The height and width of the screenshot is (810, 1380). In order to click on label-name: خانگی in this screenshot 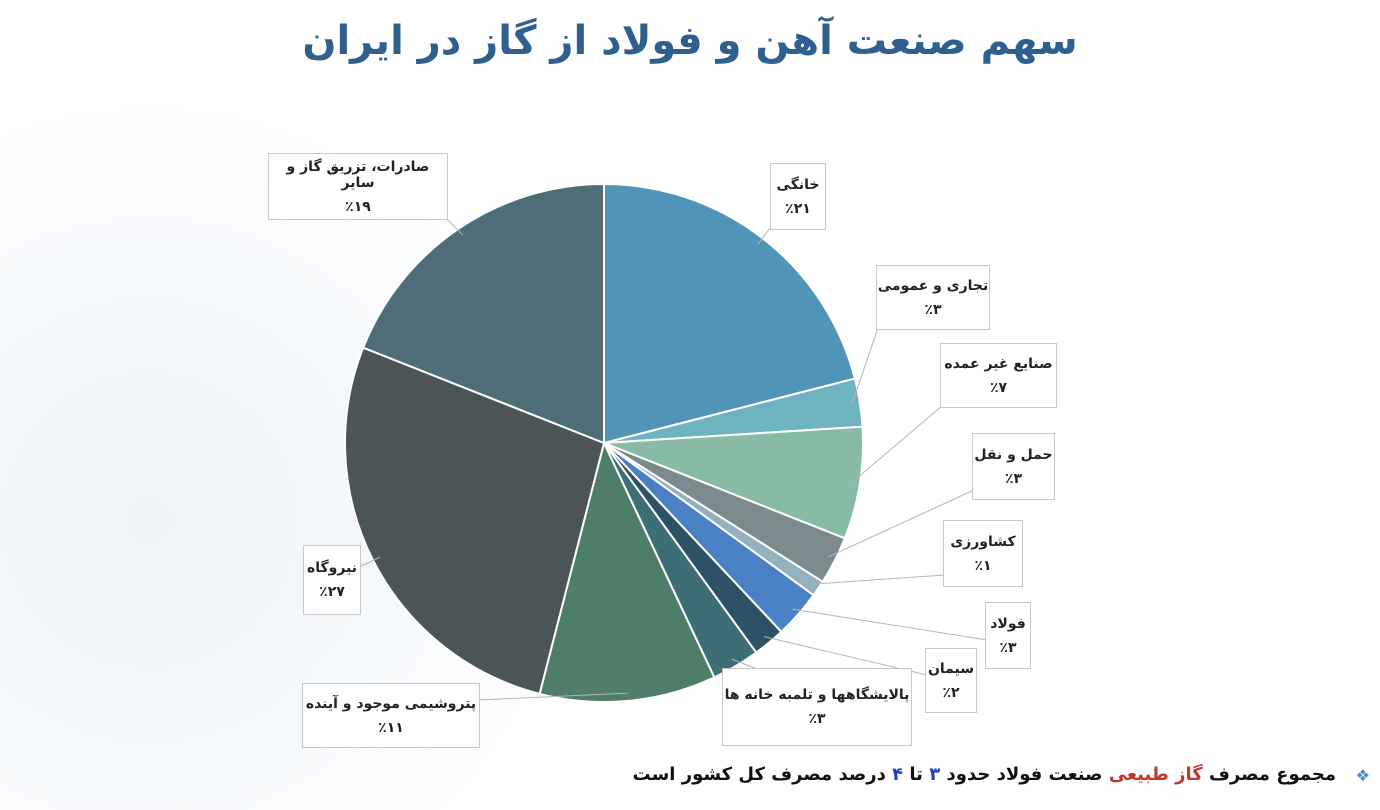, I will do `click(798, 184)`.